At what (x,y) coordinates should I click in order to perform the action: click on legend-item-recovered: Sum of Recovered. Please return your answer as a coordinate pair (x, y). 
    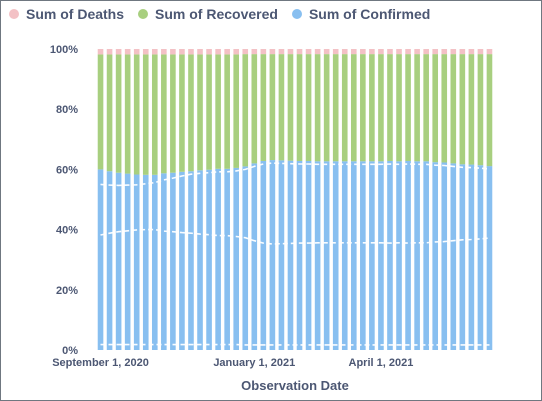
    Looking at the image, I should click on (208, 14).